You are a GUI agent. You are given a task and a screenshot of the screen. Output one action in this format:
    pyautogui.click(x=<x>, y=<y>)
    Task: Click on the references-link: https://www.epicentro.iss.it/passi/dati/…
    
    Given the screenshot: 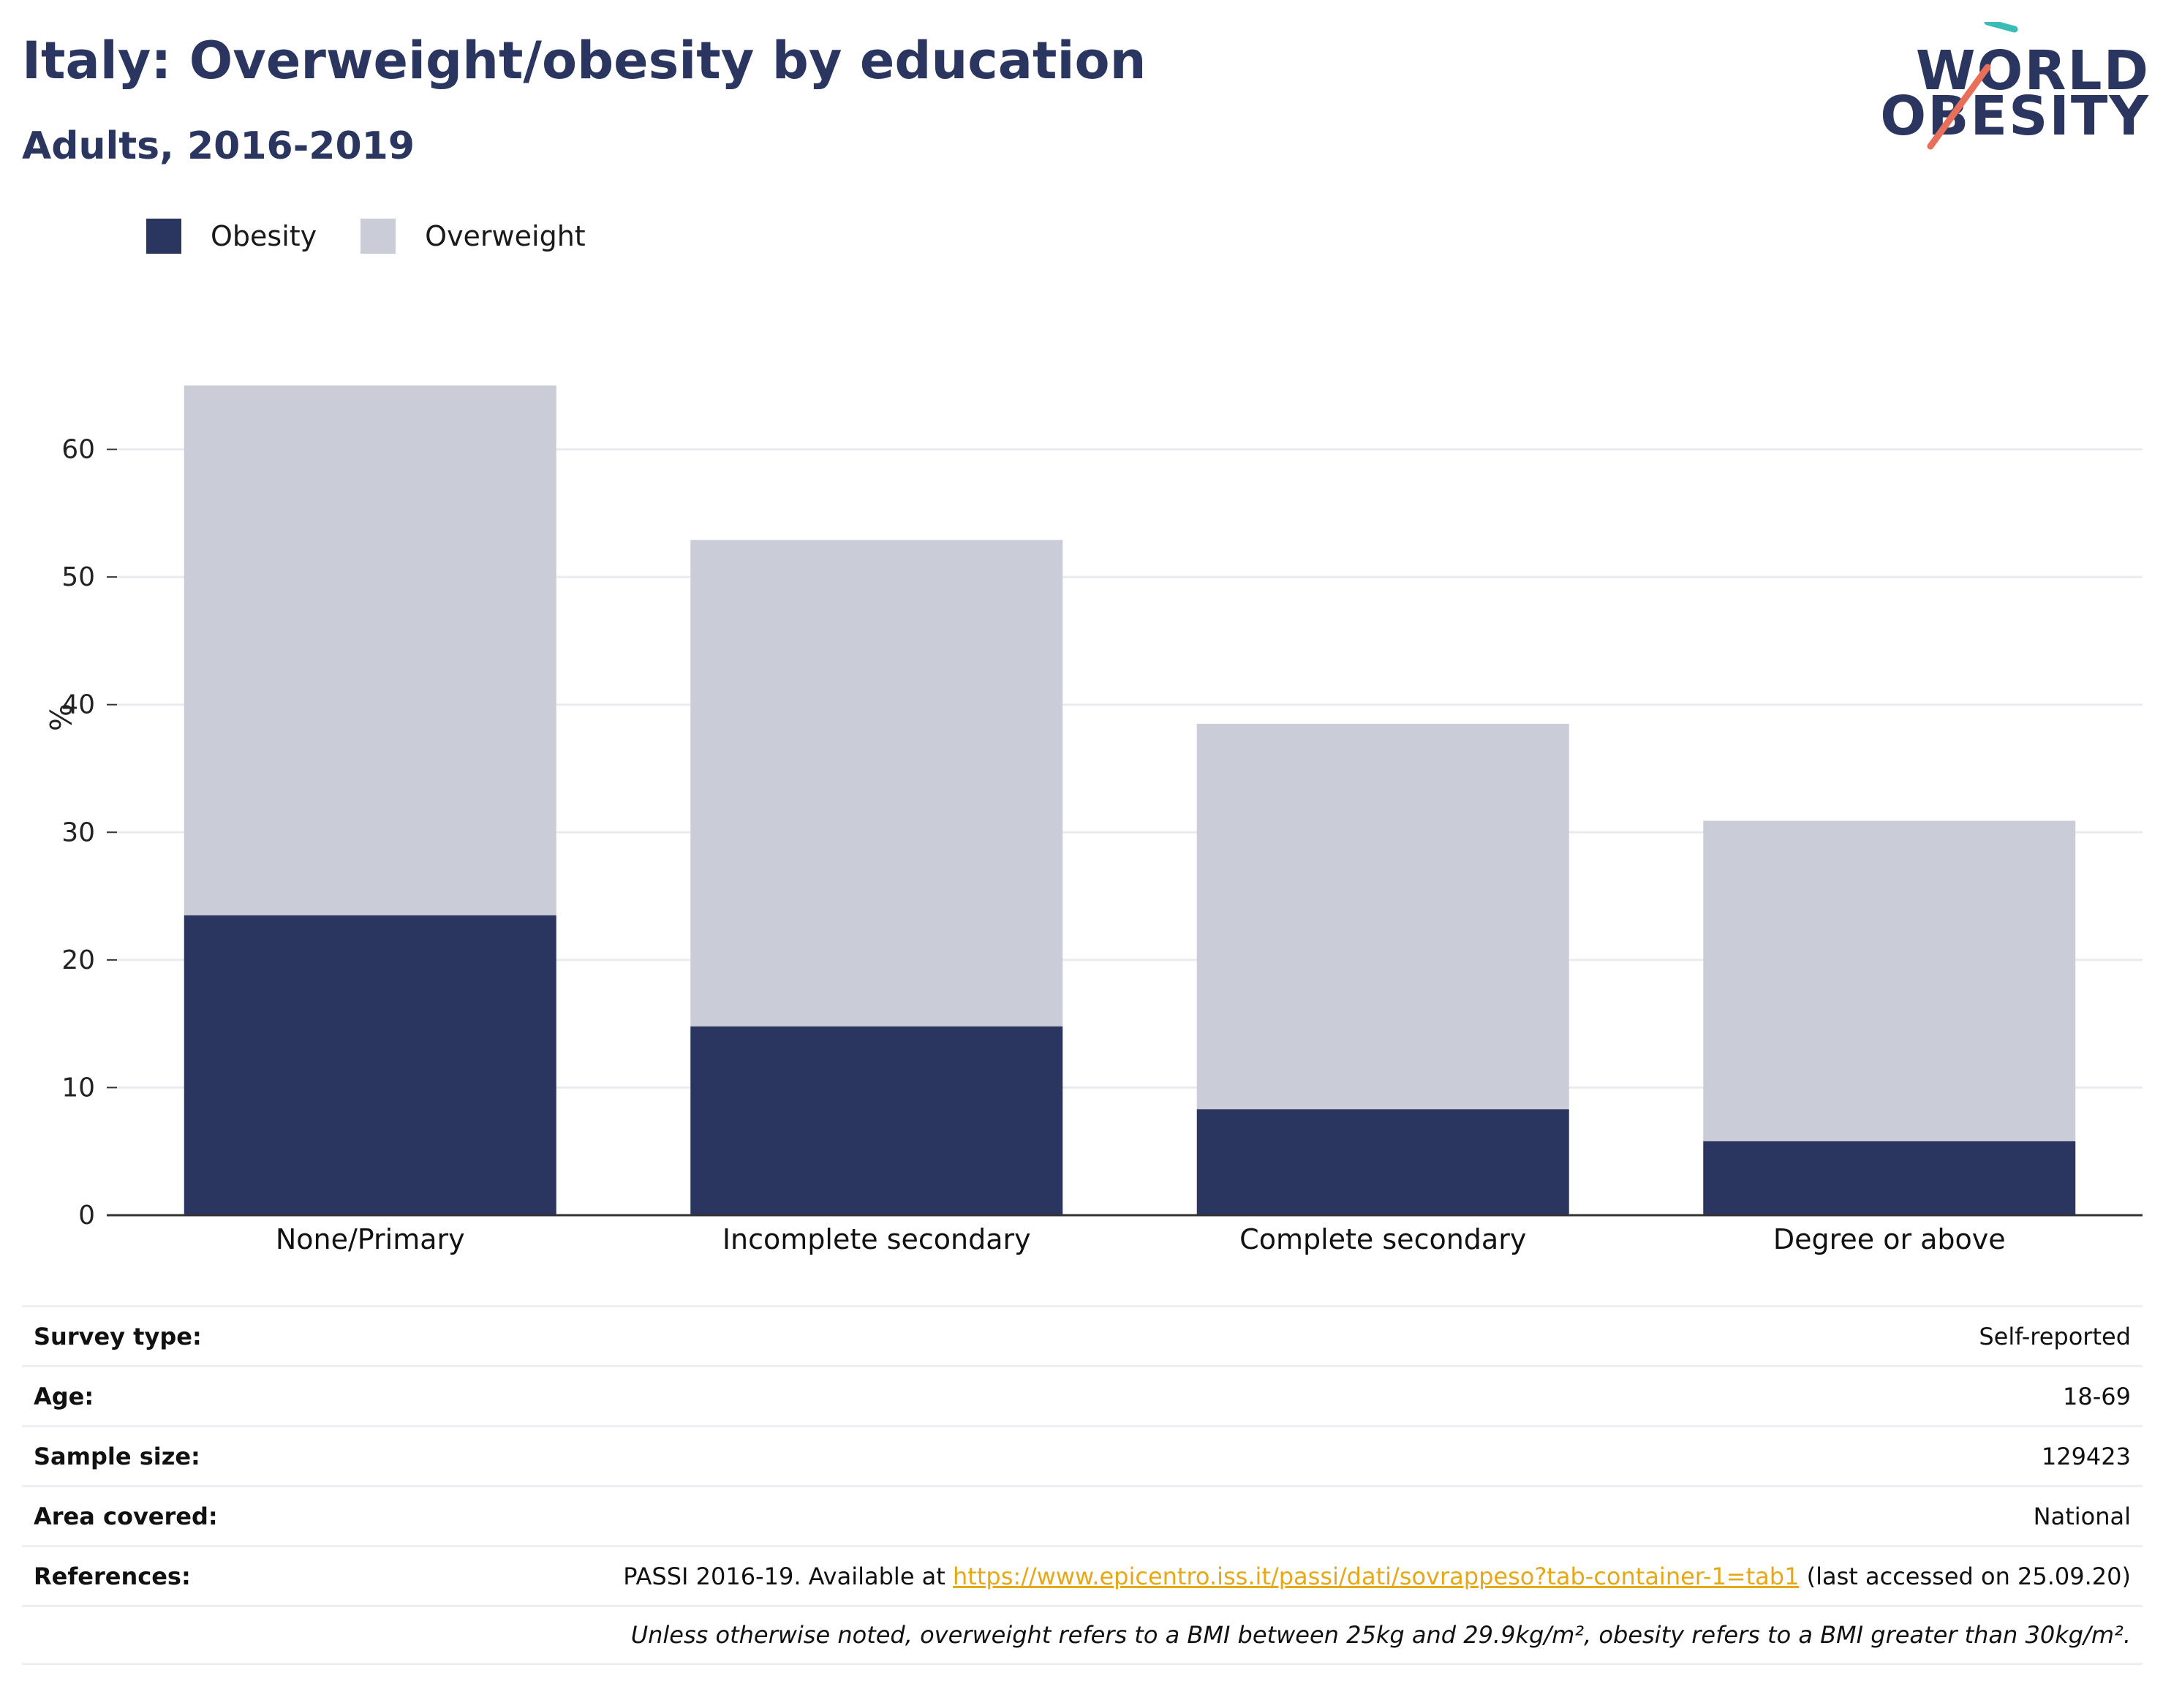 What is the action you would take?
    pyautogui.click(x=1376, y=1576)
    